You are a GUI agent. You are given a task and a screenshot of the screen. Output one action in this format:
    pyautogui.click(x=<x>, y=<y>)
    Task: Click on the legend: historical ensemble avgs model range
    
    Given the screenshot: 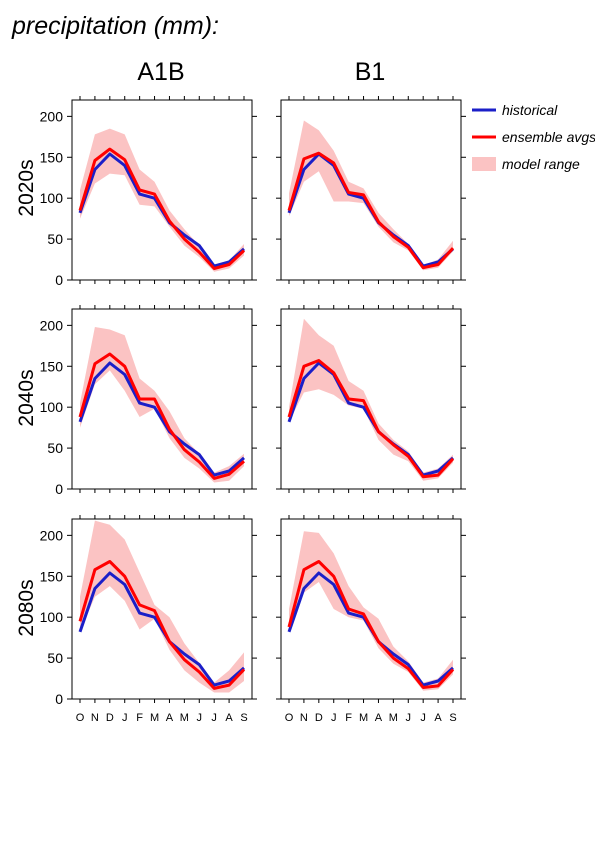 What is the action you would take?
    pyautogui.click(x=533, y=137)
    